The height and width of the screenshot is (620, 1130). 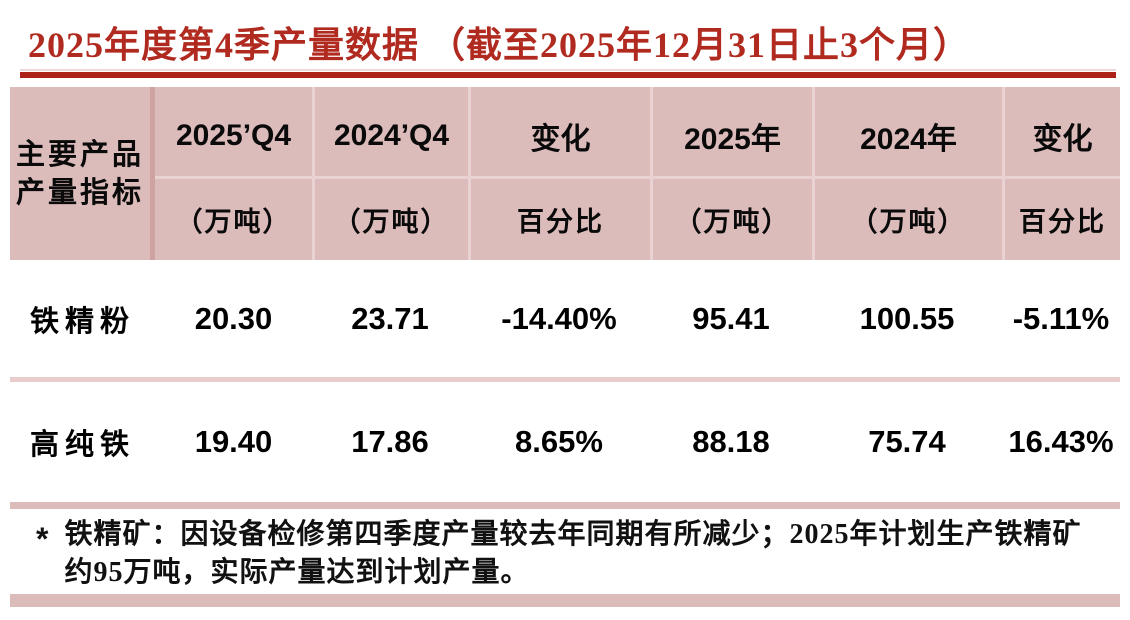 What do you see at coordinates (907, 131) in the screenshot?
I see `column-header: 2024年` at bounding box center [907, 131].